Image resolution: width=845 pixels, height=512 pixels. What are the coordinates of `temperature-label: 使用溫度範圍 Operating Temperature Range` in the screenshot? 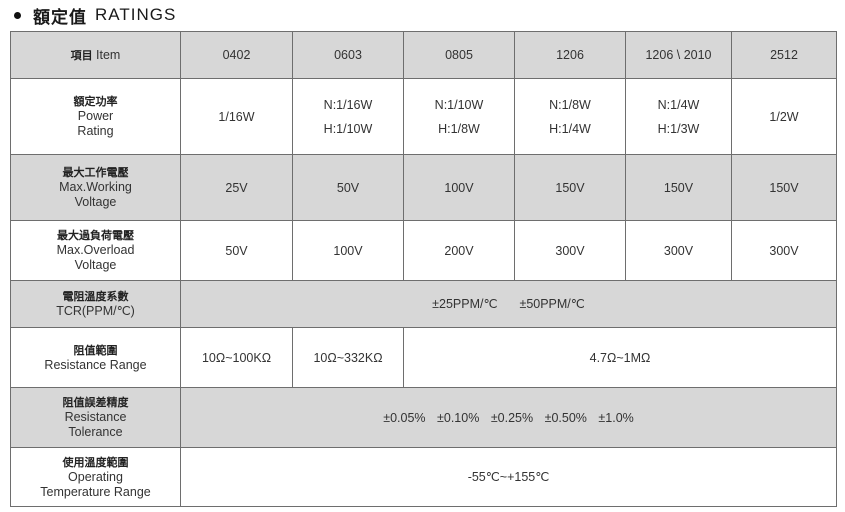 It's located at (95, 477).